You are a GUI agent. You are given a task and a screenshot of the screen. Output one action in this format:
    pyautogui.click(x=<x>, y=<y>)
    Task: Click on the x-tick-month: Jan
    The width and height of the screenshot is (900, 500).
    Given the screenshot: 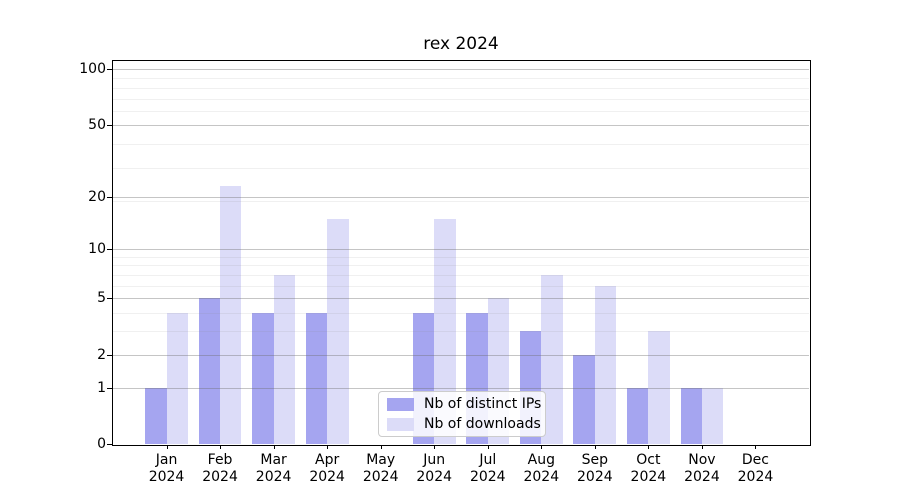 What is the action you would take?
    pyautogui.click(x=166, y=460)
    